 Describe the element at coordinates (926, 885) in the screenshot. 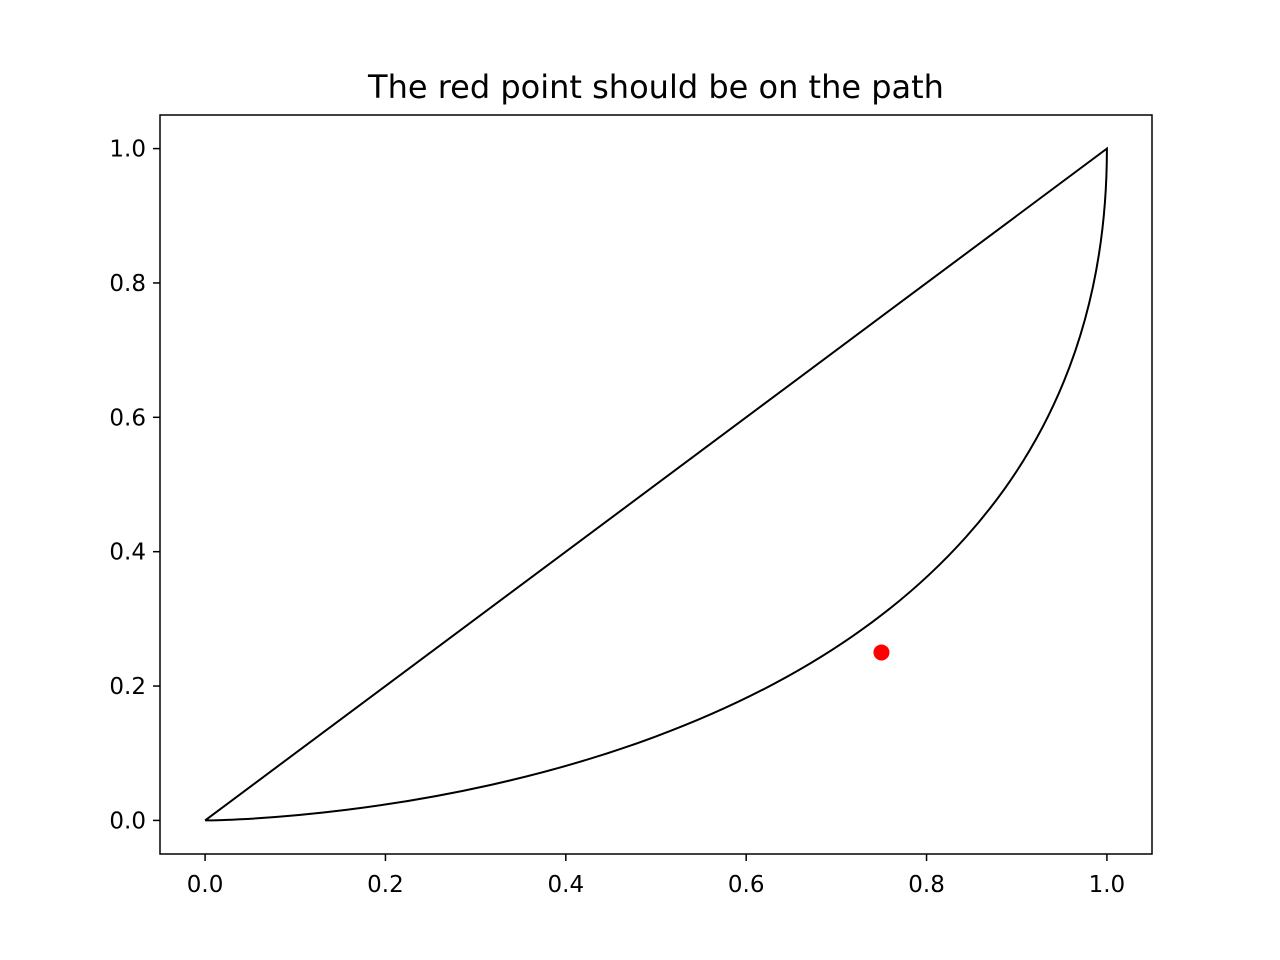

I see `x-tick-label: 0.8` at that location.